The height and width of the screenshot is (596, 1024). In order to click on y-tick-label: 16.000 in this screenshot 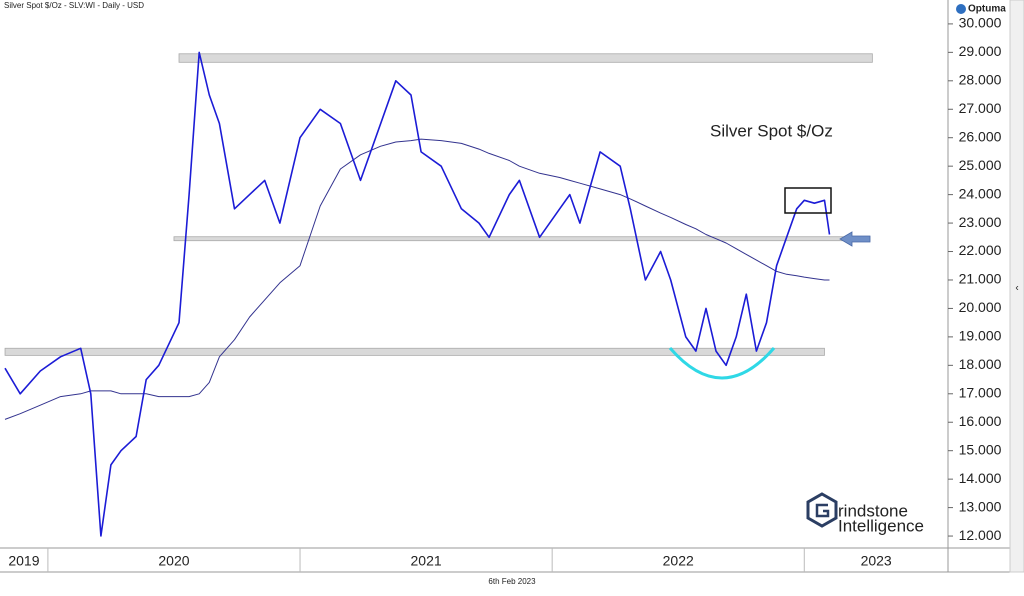, I will do `click(980, 421)`.